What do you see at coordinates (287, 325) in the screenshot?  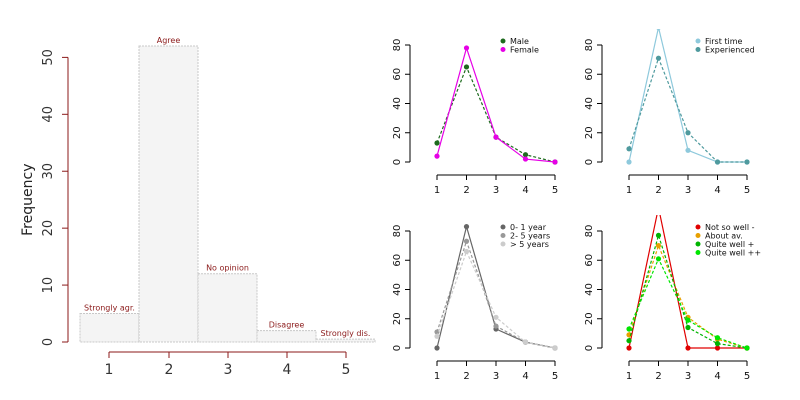 I see `bar-label: Disagree` at bounding box center [287, 325].